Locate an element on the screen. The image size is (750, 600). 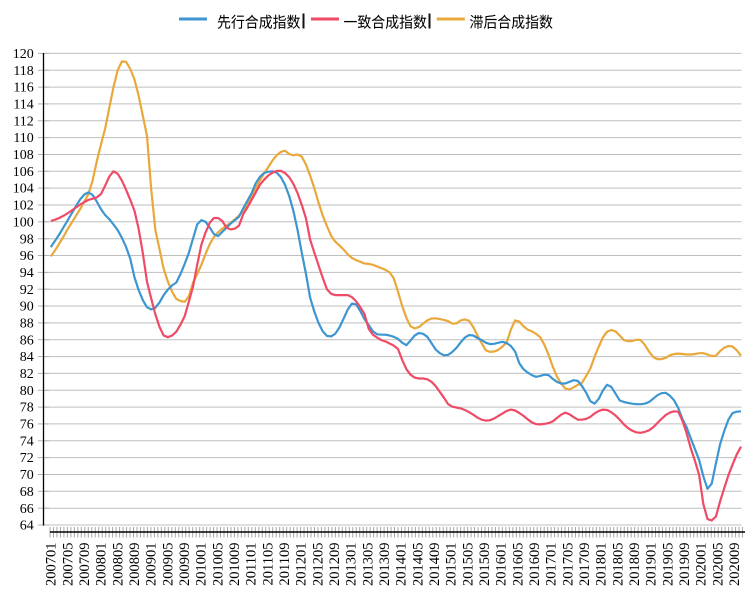
svg-text: 102 is located at coordinates (23, 206).